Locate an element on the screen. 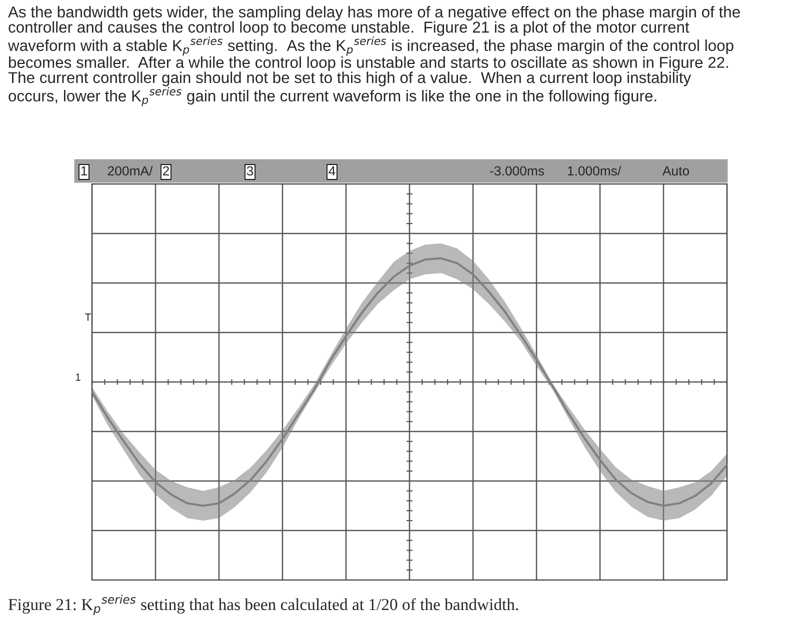  text: 2 is located at coordinates (166, 171).